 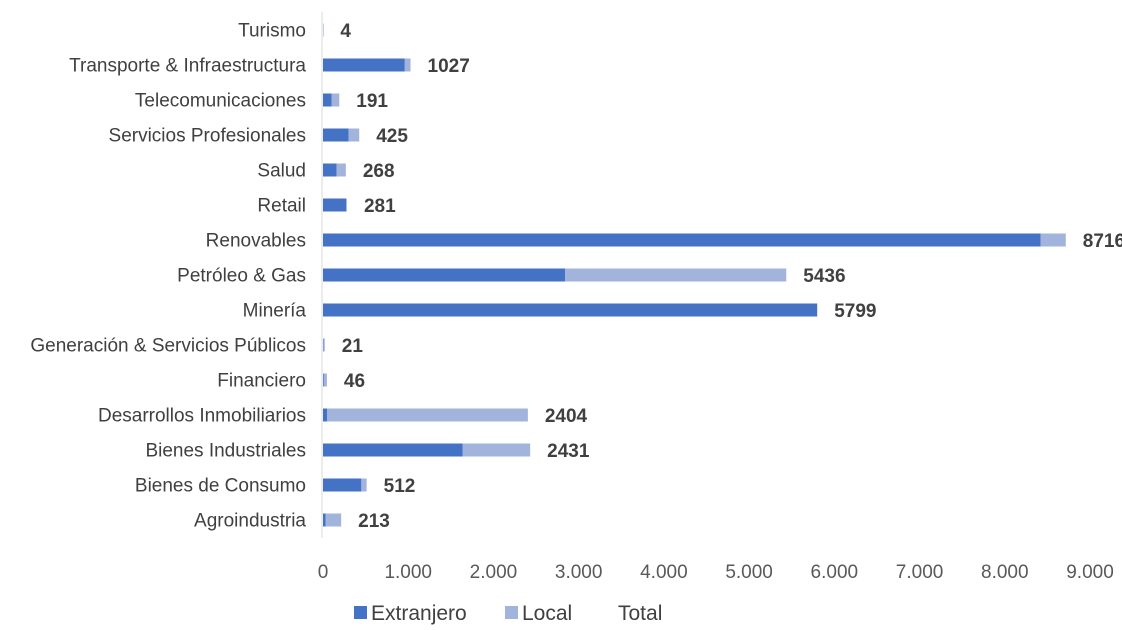 What do you see at coordinates (202, 416) in the screenshot?
I see `category-label: Desarrollos Inmobiliarios` at bounding box center [202, 416].